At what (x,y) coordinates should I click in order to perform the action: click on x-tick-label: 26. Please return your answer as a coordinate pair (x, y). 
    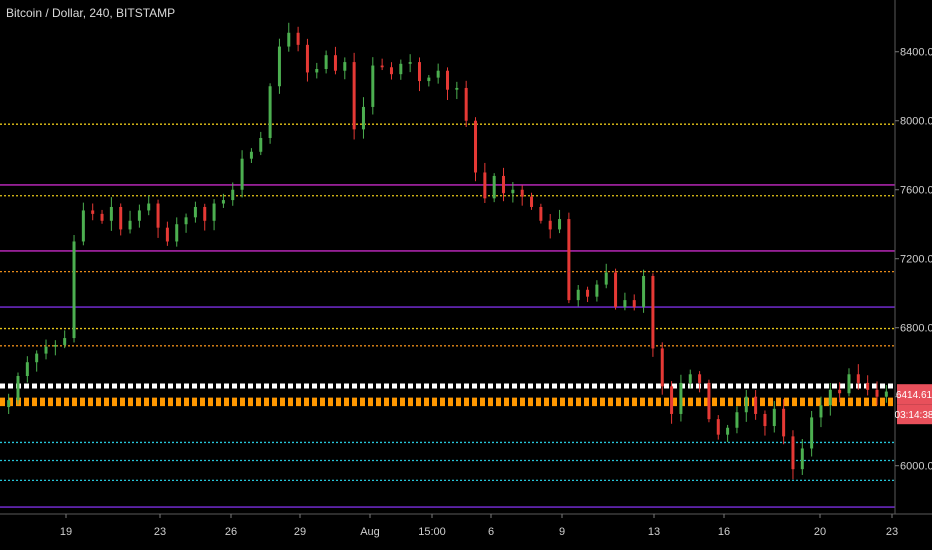
    Looking at the image, I should click on (231, 532).